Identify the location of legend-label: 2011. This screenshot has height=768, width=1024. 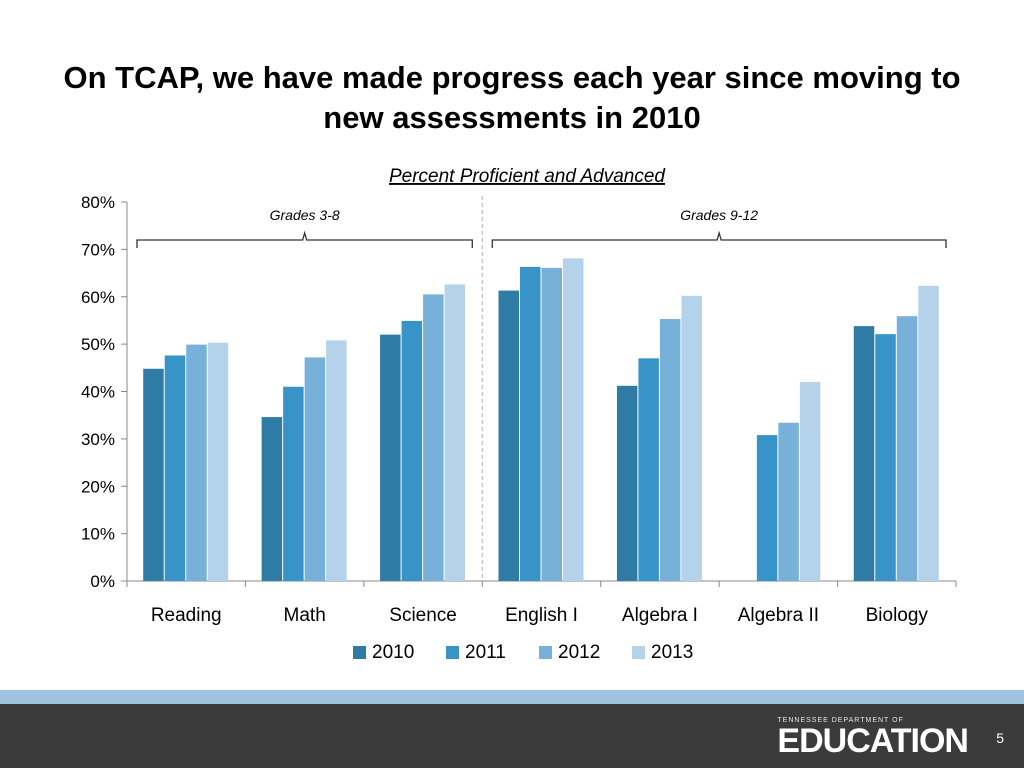
(485, 652).